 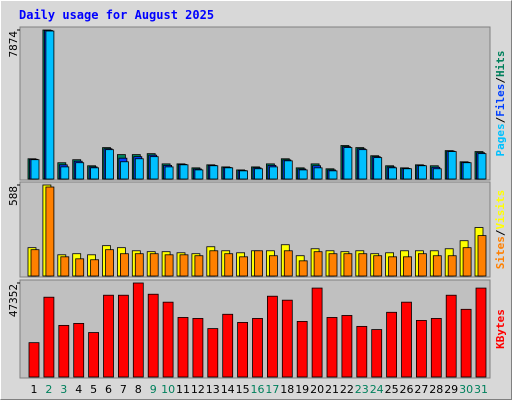 What do you see at coordinates (347, 389) in the screenshot?
I see `x-tick-label: 22` at bounding box center [347, 389].